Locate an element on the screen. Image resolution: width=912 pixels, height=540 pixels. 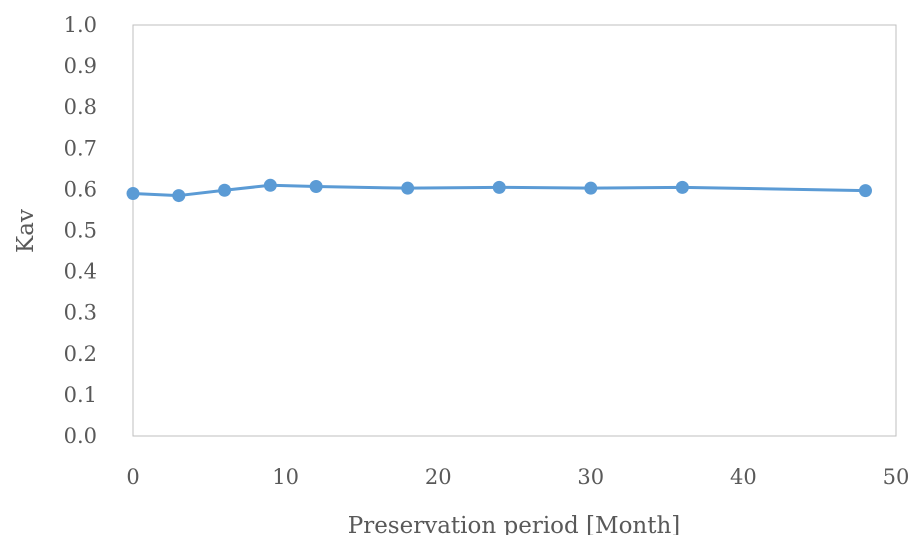
y-tick-label: 1.0 is located at coordinates (80, 25).